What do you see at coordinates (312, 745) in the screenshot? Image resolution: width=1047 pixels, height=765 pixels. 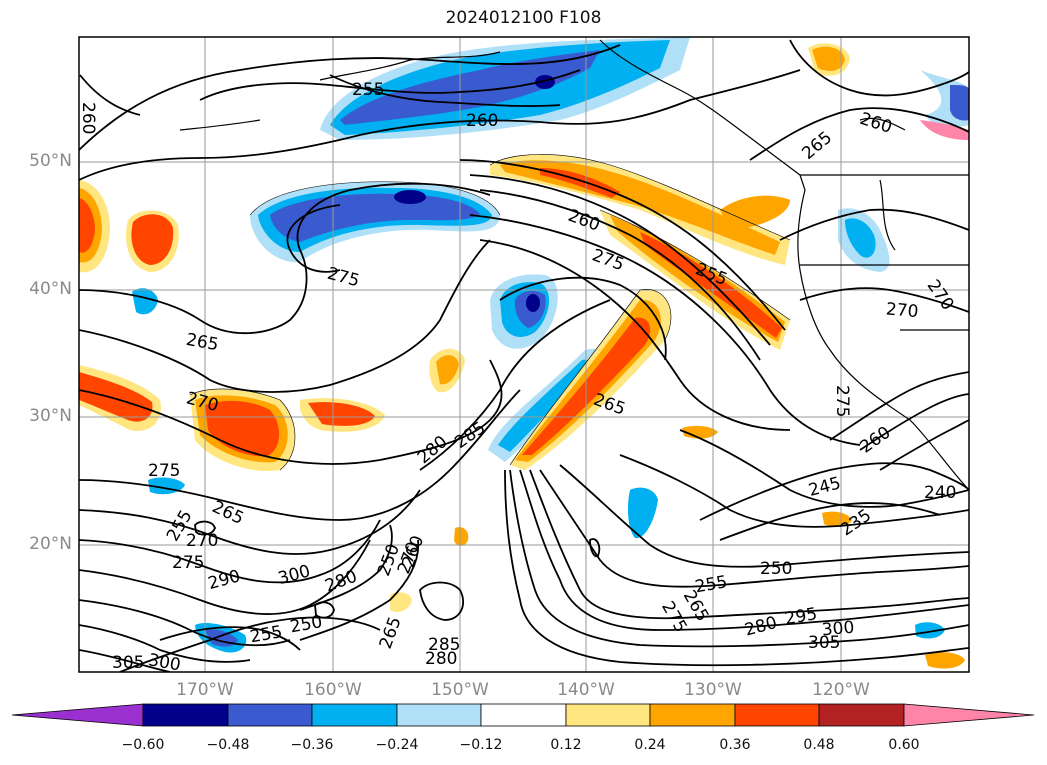 I see `colorbar-tick-label: −0.36` at bounding box center [312, 745].